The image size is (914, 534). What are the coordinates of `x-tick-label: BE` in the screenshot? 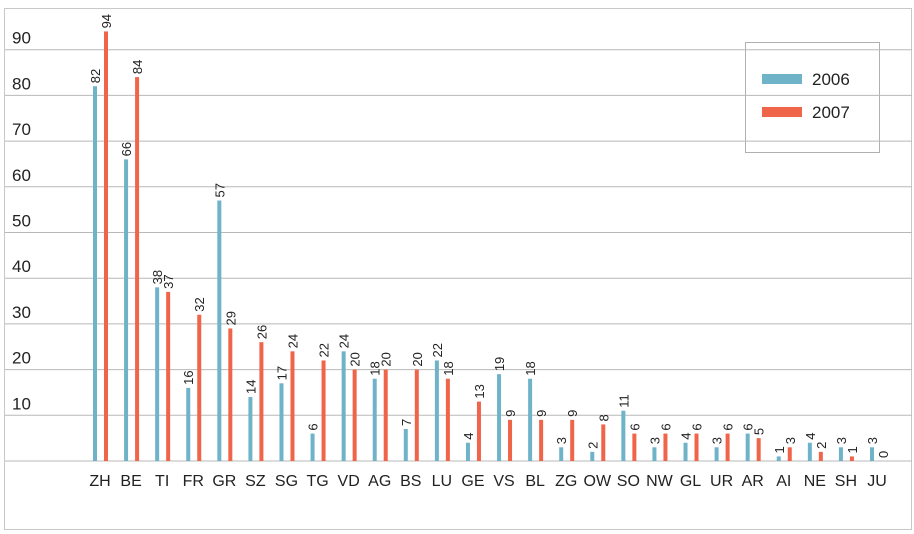 It's located at (130, 481).